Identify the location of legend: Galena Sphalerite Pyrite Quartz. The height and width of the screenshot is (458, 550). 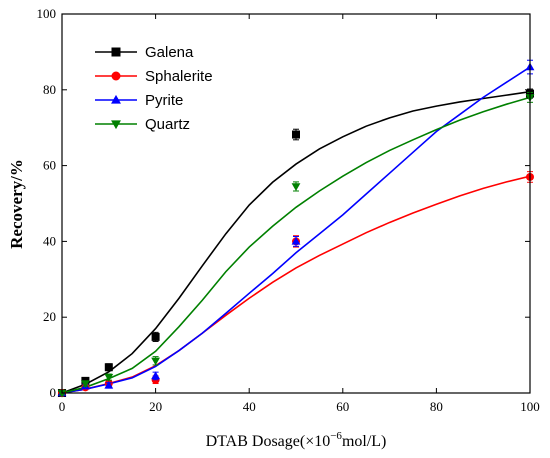
(154, 88).